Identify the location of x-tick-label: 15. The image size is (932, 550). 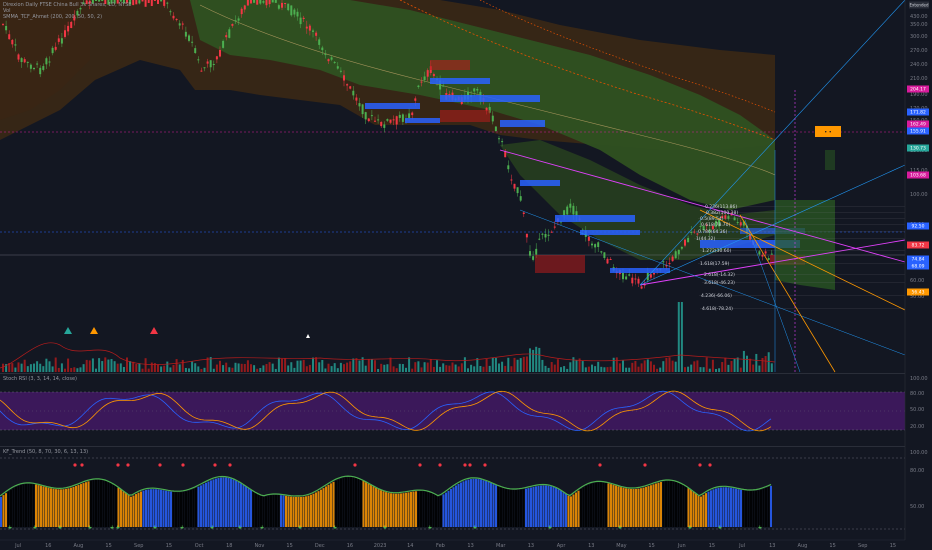
(893, 546).